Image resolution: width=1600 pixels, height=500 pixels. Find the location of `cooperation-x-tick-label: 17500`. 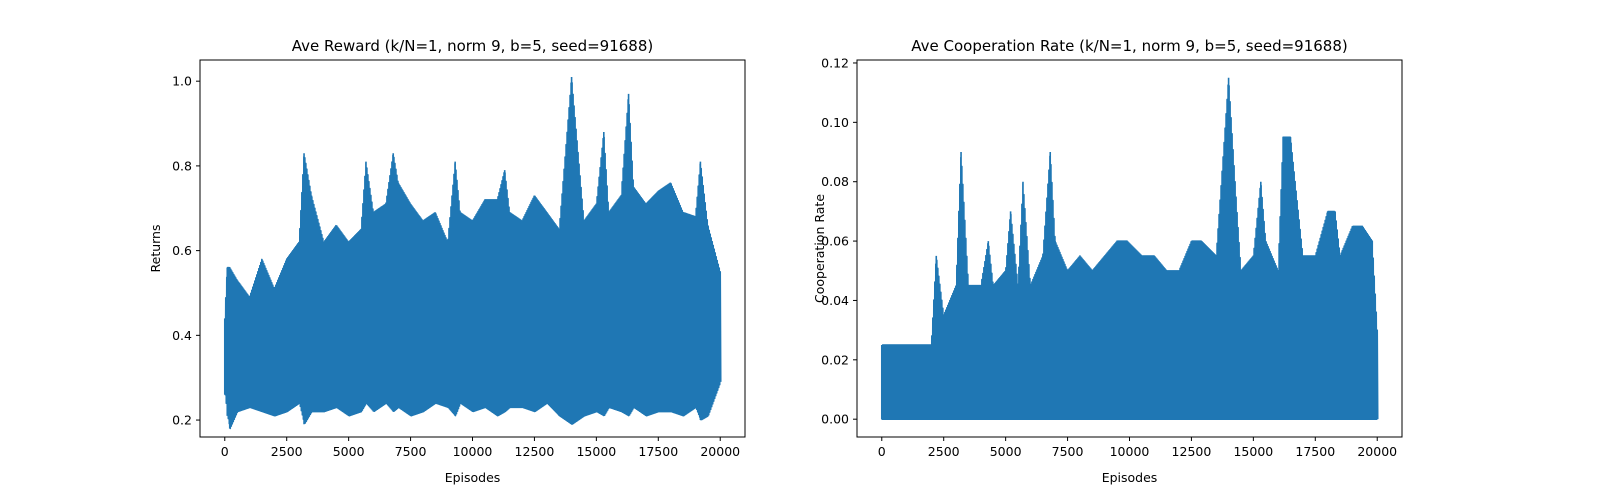

cooperation-x-tick-label: 17500 is located at coordinates (1315, 451).